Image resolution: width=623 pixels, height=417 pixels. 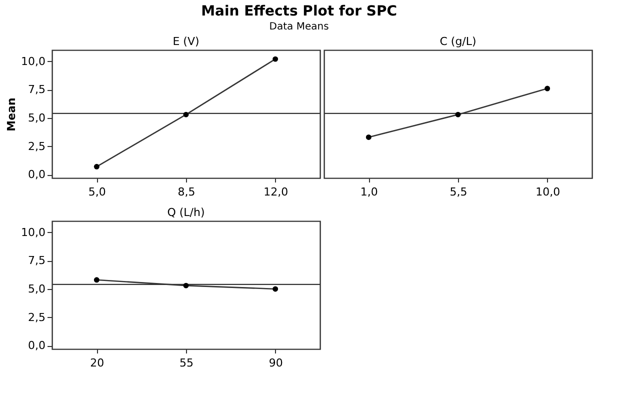 What do you see at coordinates (187, 192) in the screenshot?
I see `x-tick-label: 8,5` at bounding box center [187, 192].